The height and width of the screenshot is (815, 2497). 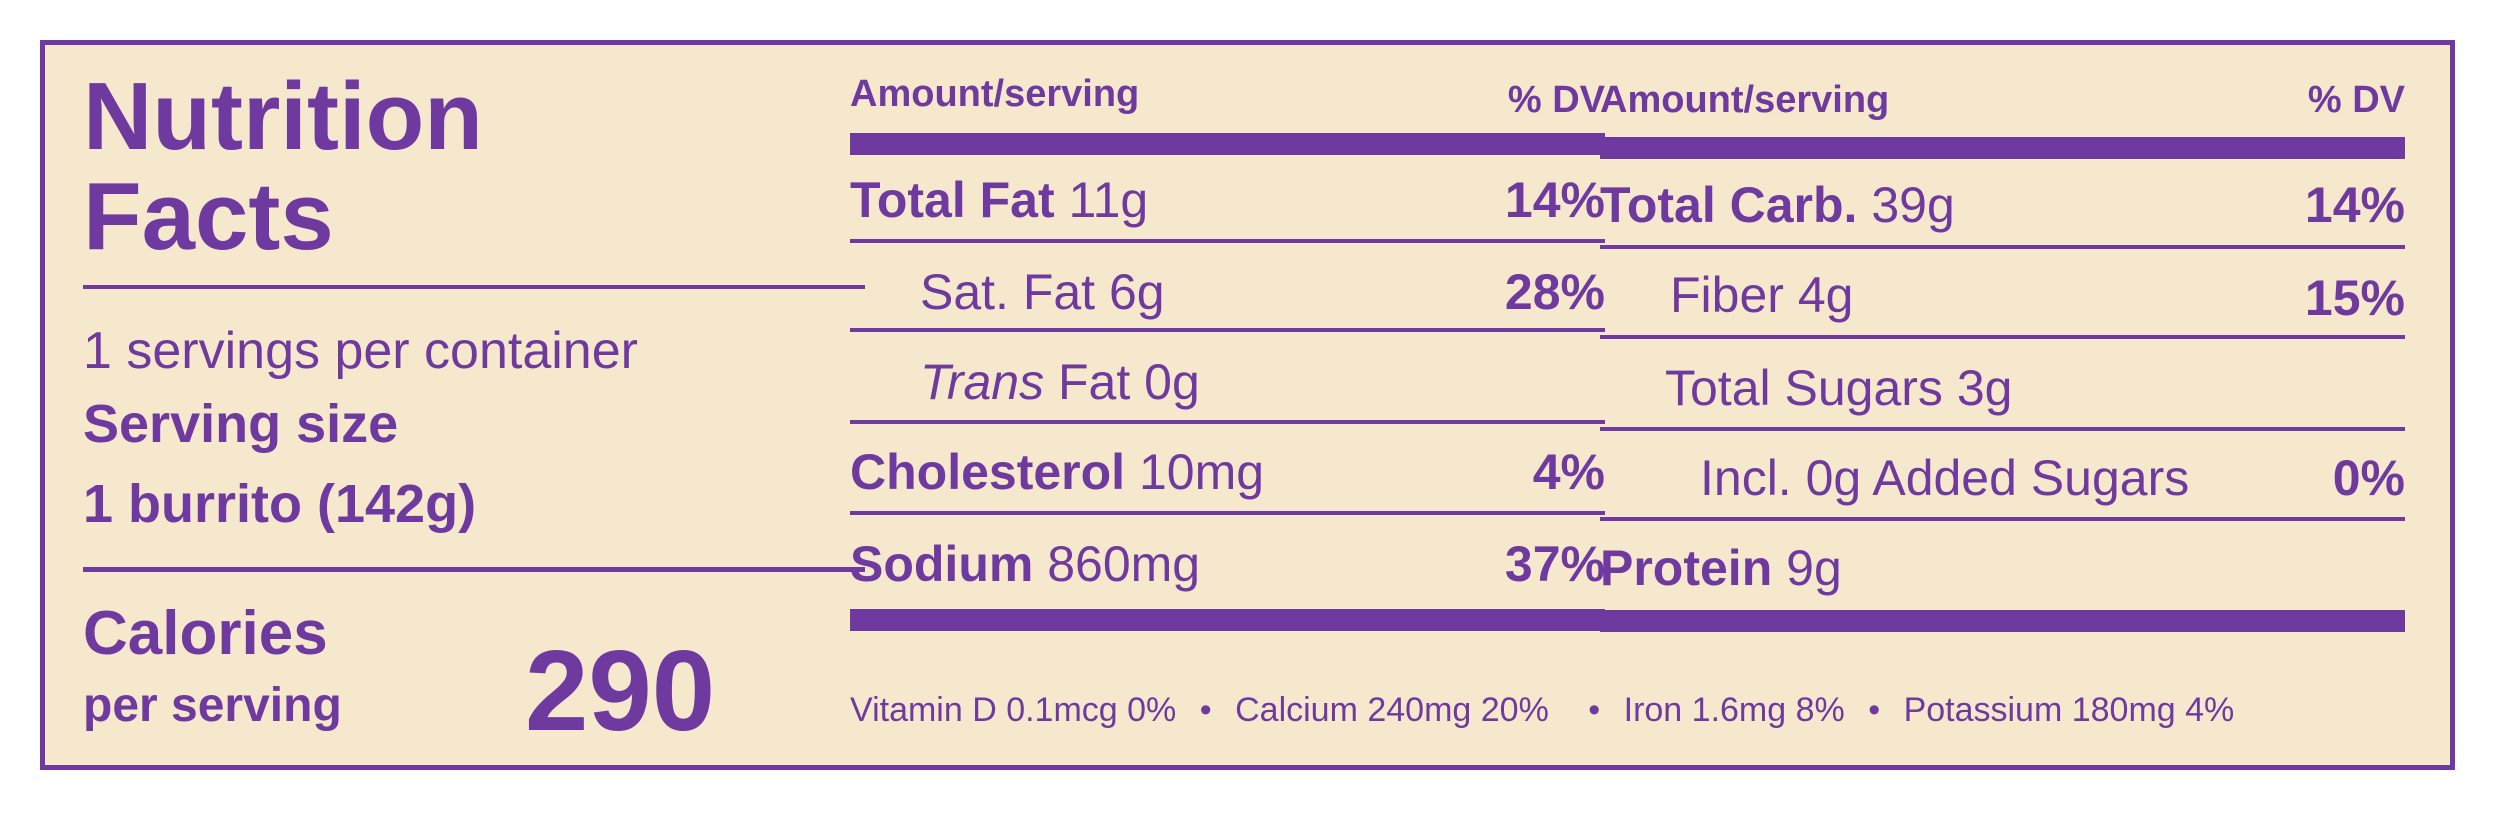 I want to click on title-nutrition: Nutrition, so click(x=283, y=116).